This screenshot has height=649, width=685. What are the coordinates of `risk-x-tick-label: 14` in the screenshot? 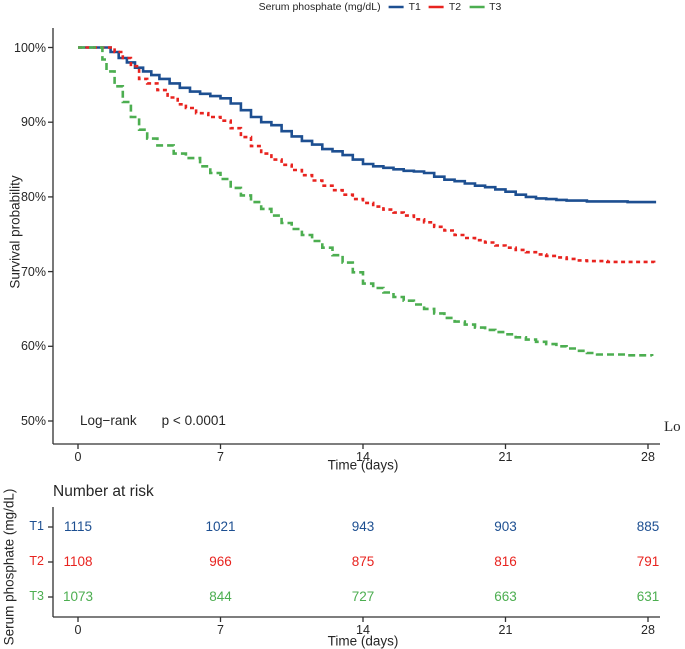 It's located at (363, 630).